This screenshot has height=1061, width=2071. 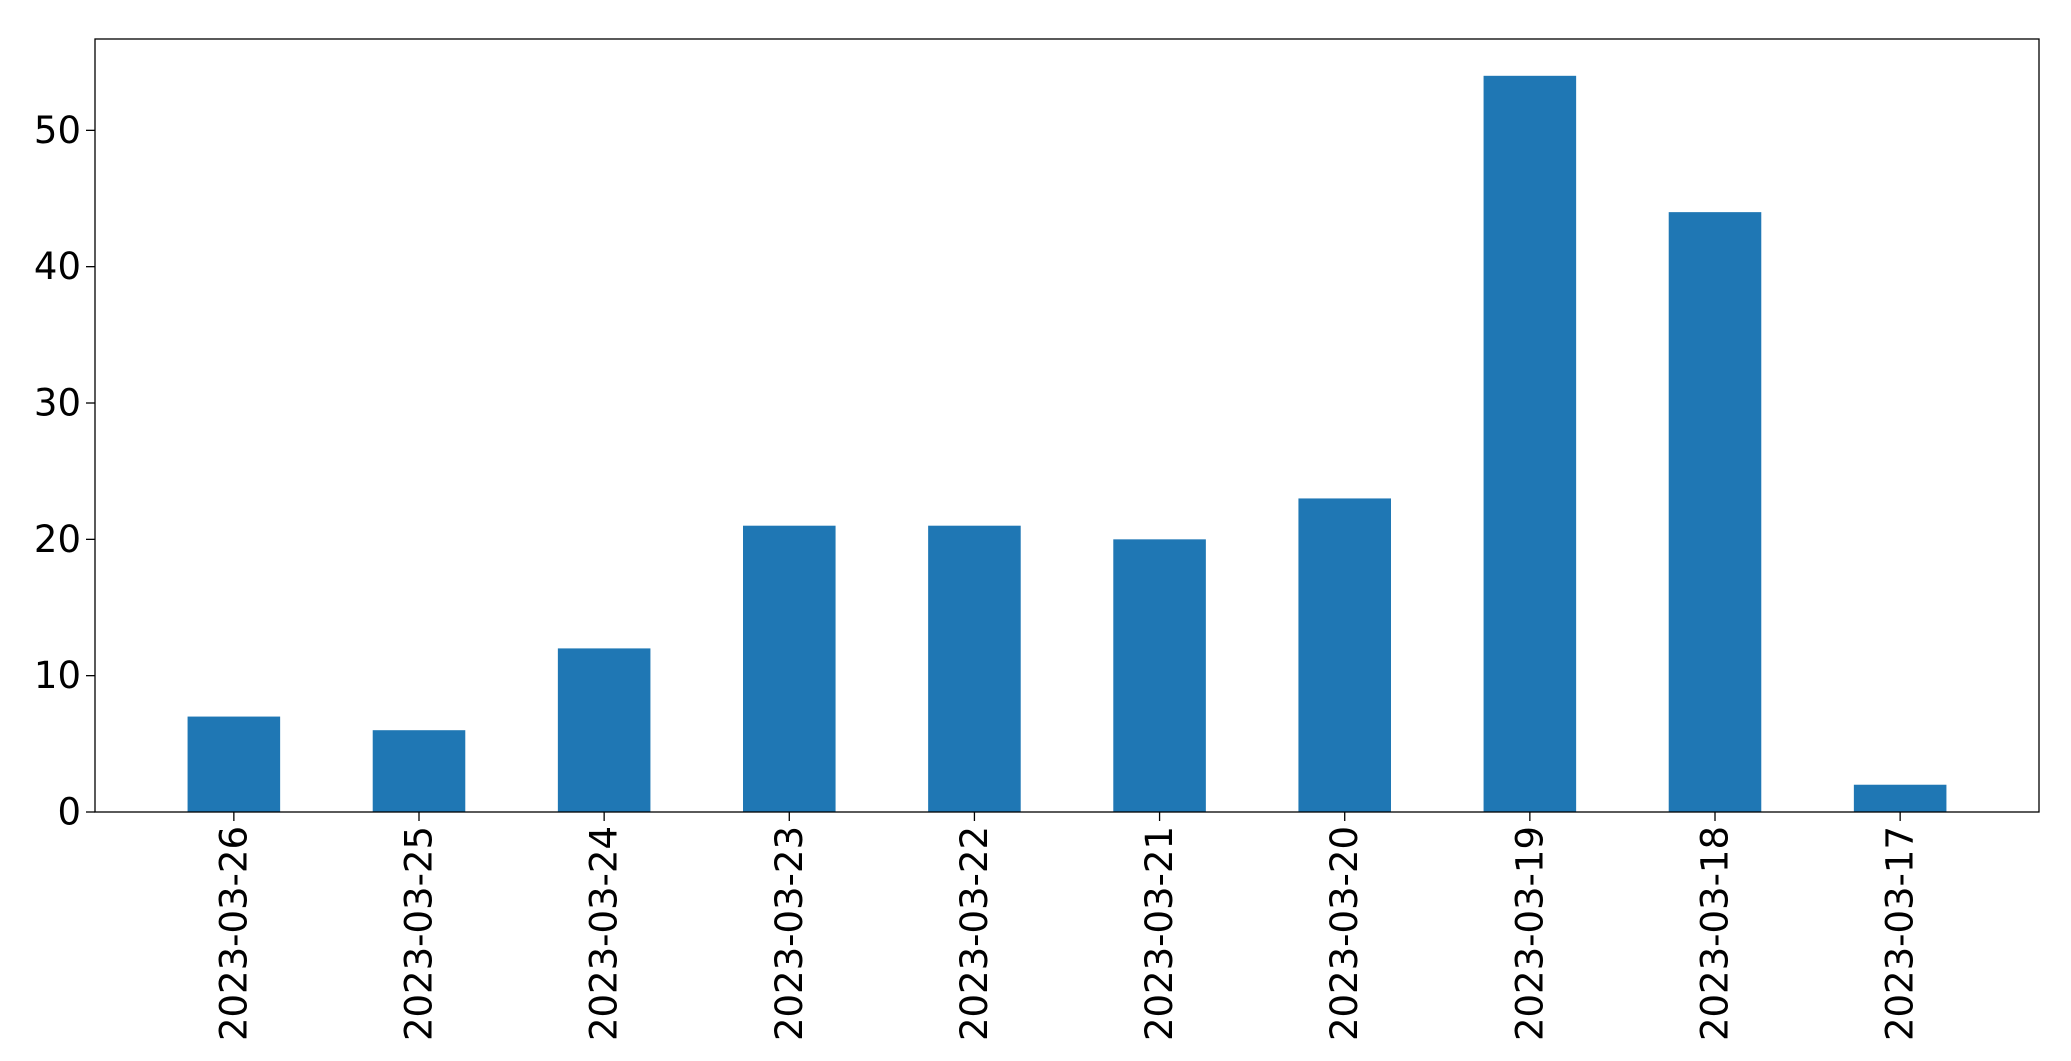 I want to click on y-tick-label: 40, so click(x=57, y=266).